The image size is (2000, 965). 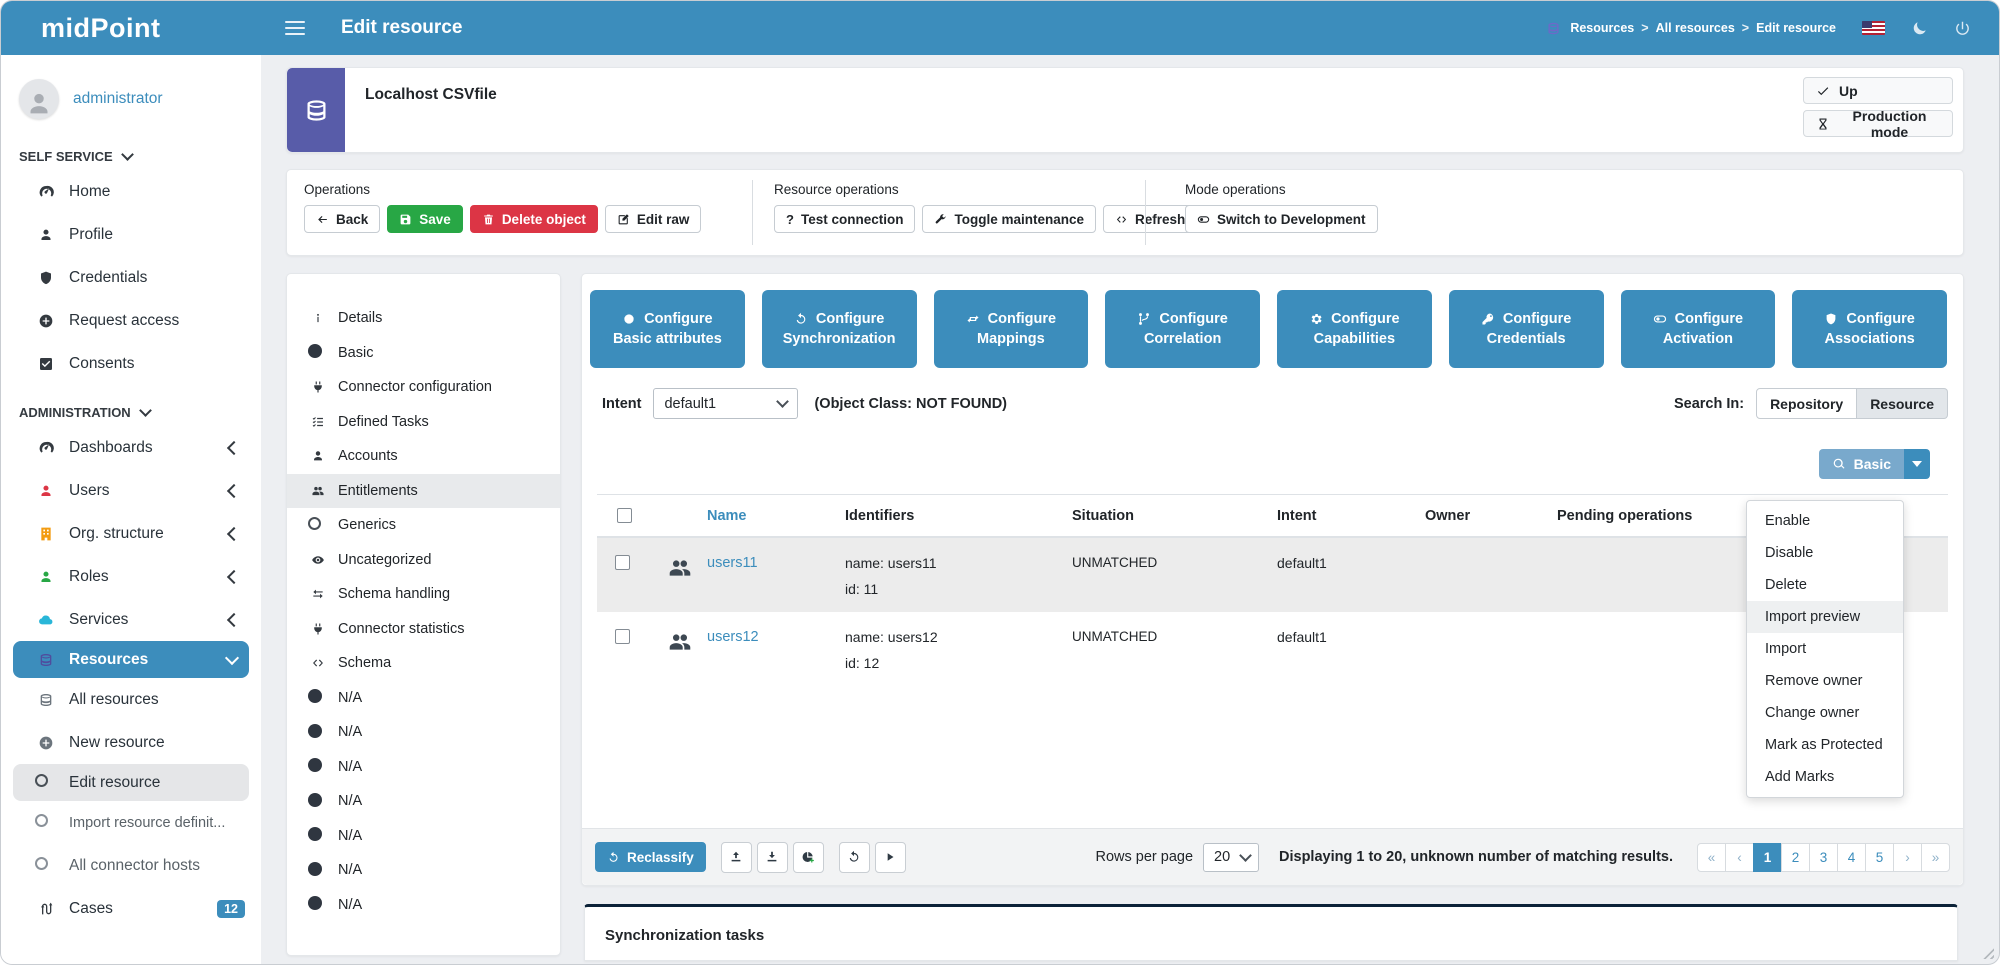 What do you see at coordinates (131, 191) in the screenshot?
I see `sidebar-item-home: Home` at bounding box center [131, 191].